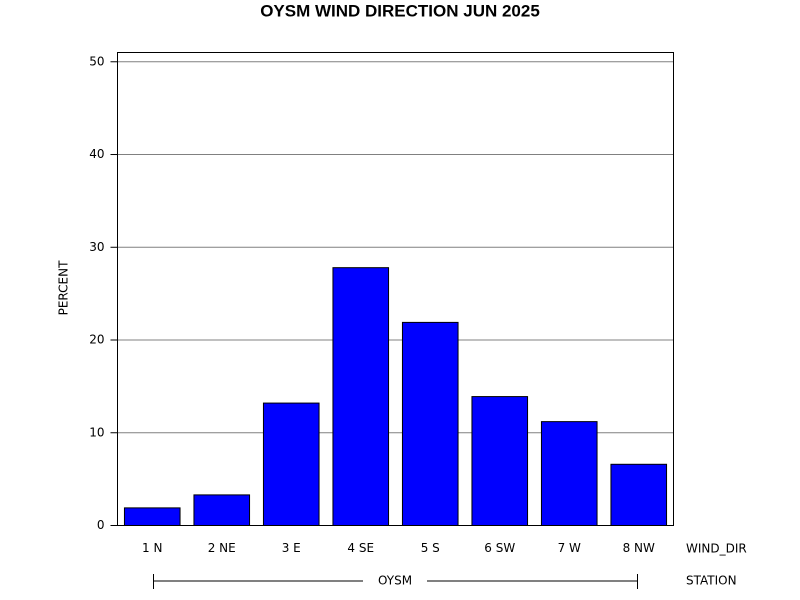  I want to click on y-tick-label: 40, so click(96, 154).